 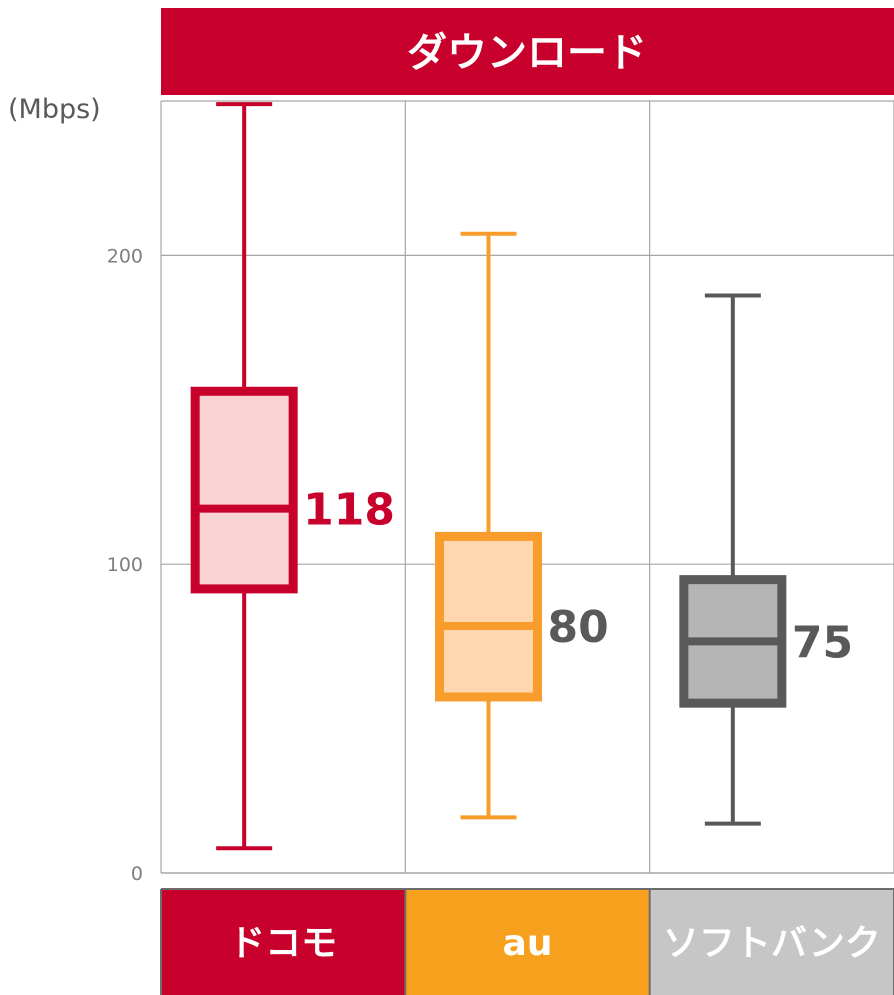 I want to click on box-2: 80, so click(x=522, y=525).